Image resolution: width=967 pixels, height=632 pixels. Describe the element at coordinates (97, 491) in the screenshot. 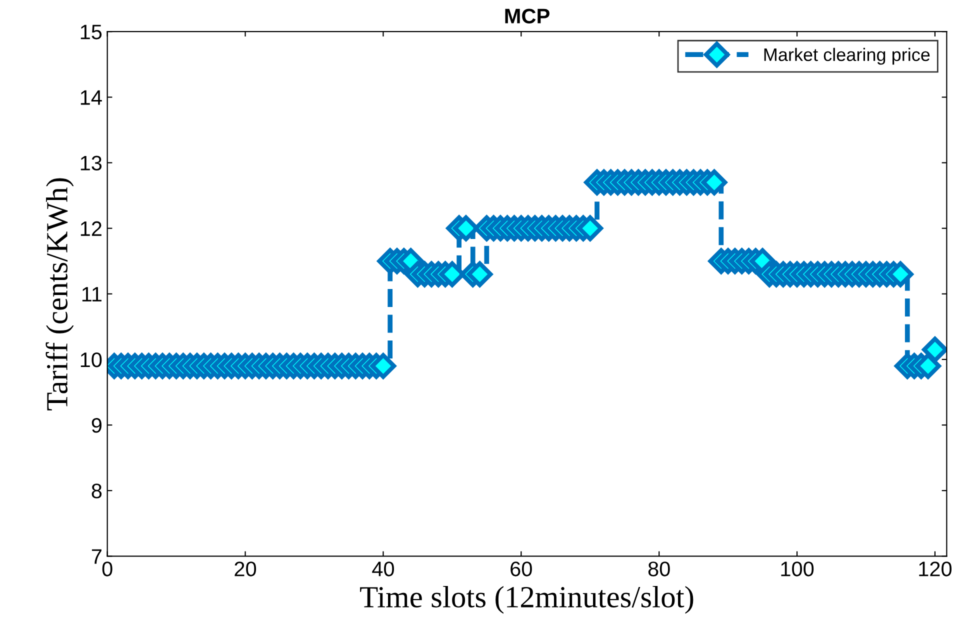

I see `y-tick-label: 8` at that location.